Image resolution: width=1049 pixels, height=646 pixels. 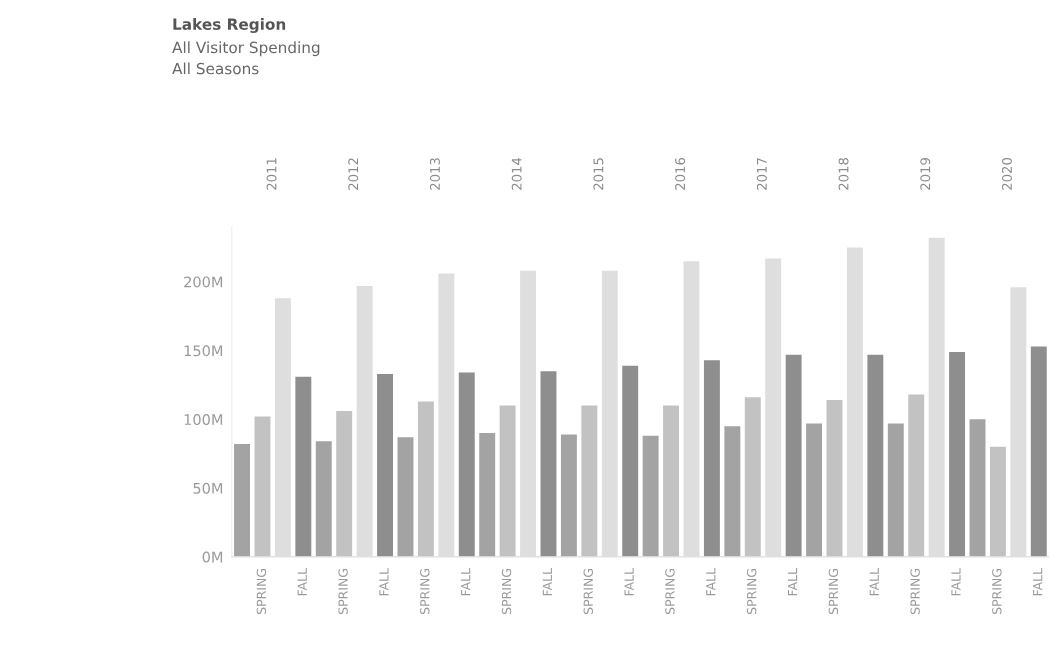 What do you see at coordinates (598, 174) in the screenshot?
I see `text: 2015` at bounding box center [598, 174].